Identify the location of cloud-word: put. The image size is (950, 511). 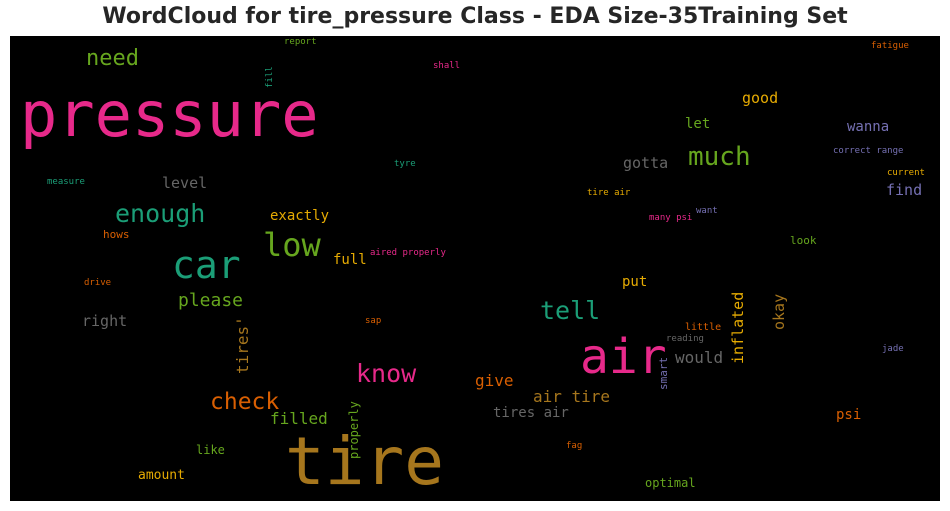
(635, 282).